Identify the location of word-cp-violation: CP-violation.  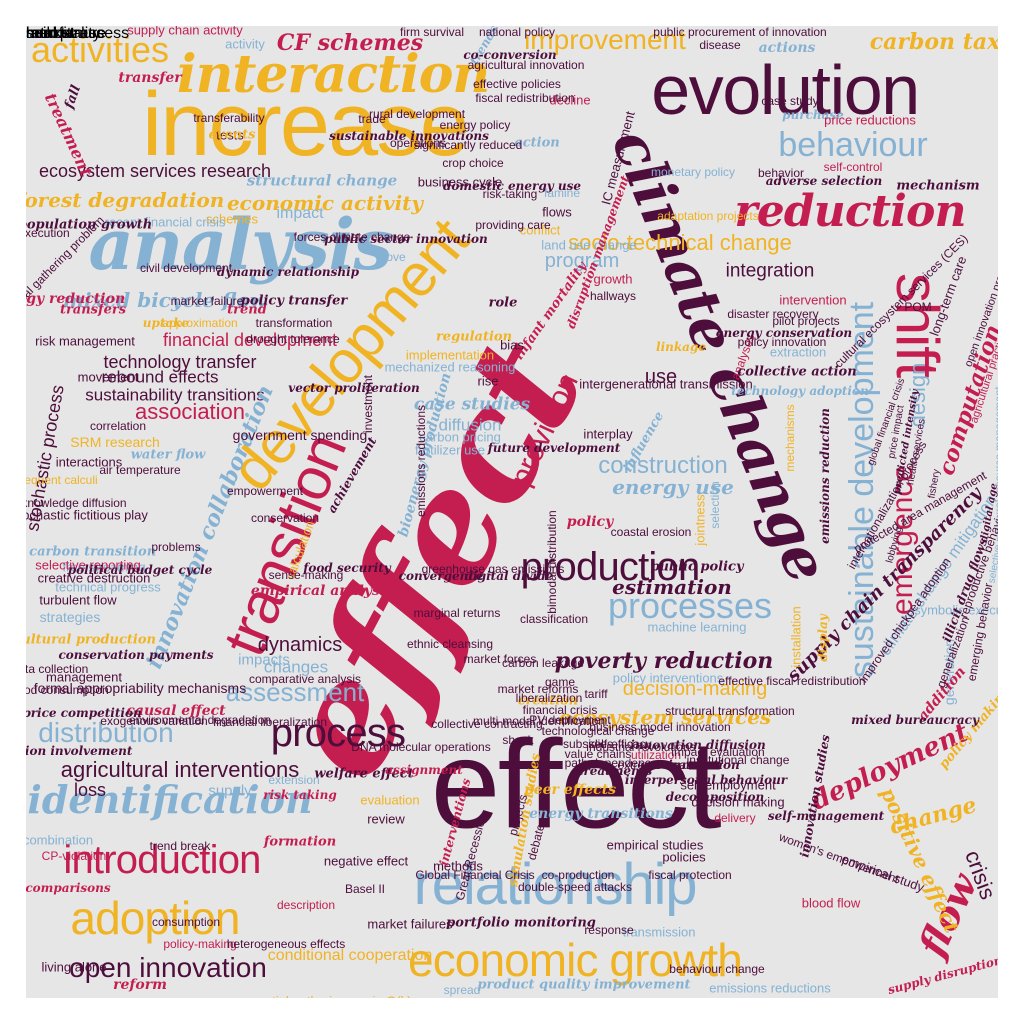
(74, 856).